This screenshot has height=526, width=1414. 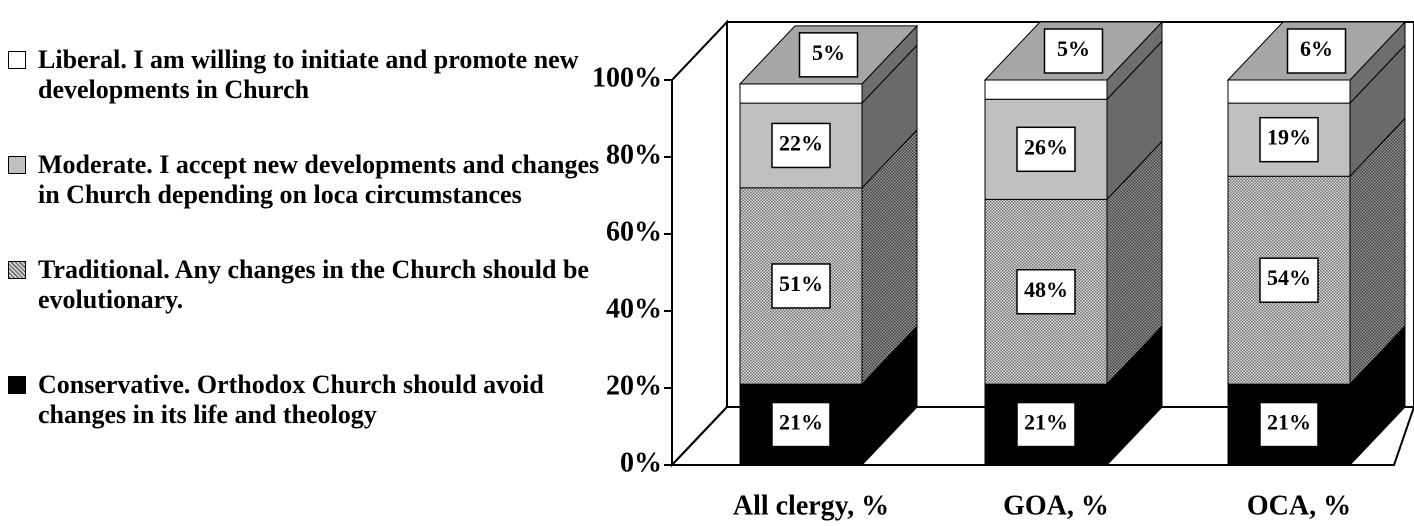 I want to click on data-label: 48%, so click(x=1046, y=289).